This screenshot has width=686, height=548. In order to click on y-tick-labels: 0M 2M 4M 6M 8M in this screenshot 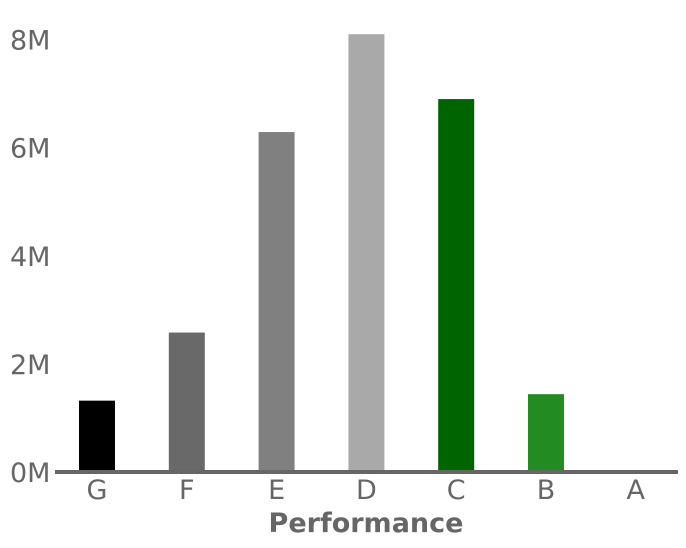, I will do `click(30, 257)`.